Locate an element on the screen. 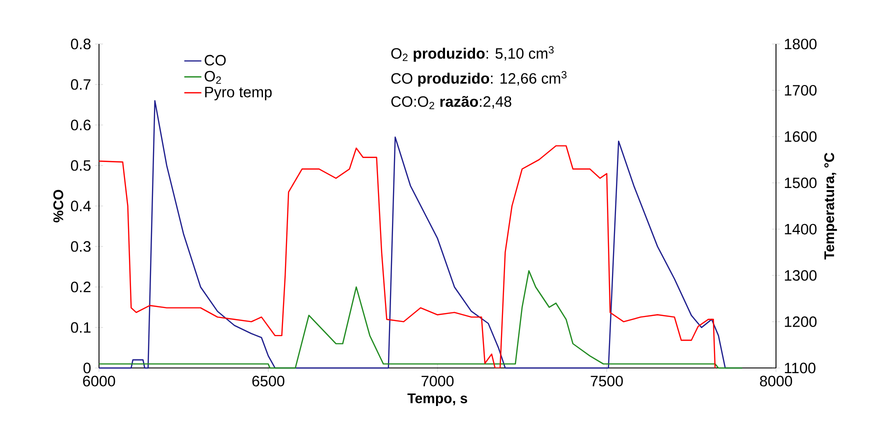  x-tick-label: 6000 is located at coordinates (99, 381).